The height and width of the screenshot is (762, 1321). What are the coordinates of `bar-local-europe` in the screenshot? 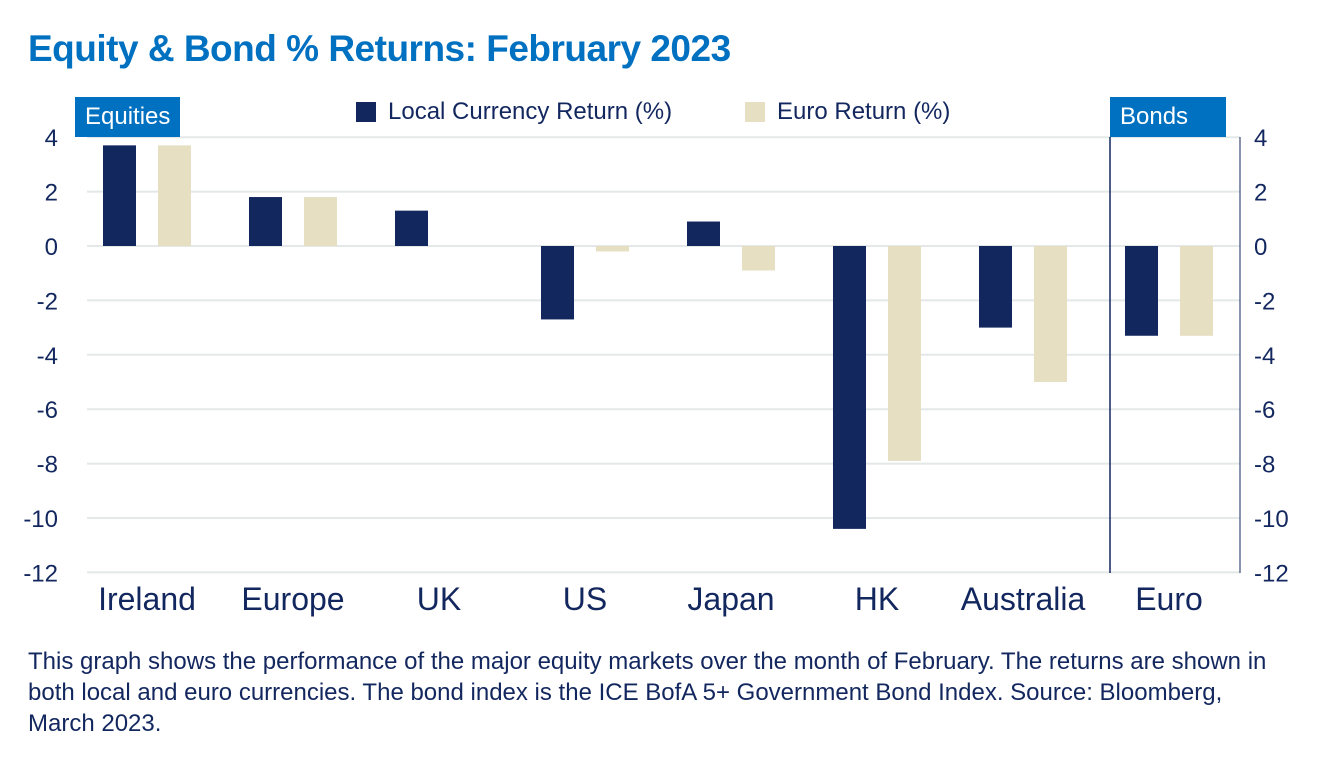 It's located at (265, 221).